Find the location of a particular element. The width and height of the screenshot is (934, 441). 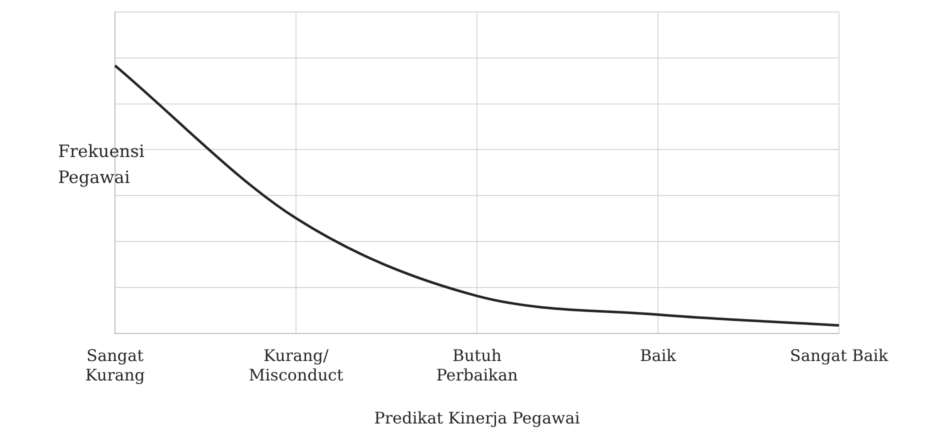

x-tick-label: Sangat Kurang is located at coordinates (115, 365).